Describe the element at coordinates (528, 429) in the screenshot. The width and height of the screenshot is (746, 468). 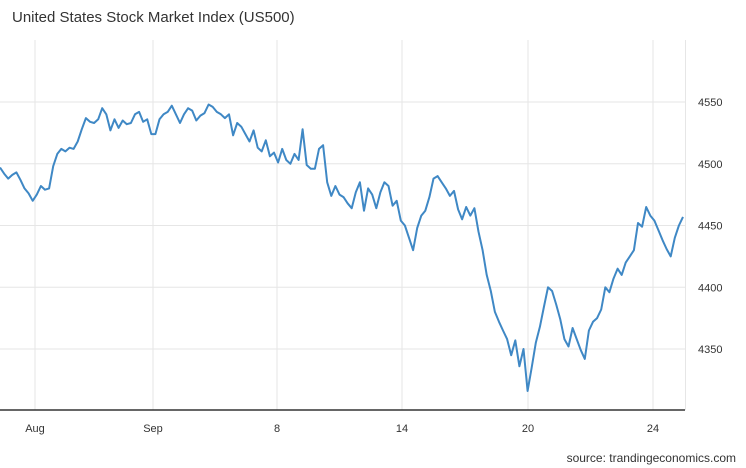
I see `x-tick-label: 20` at that location.